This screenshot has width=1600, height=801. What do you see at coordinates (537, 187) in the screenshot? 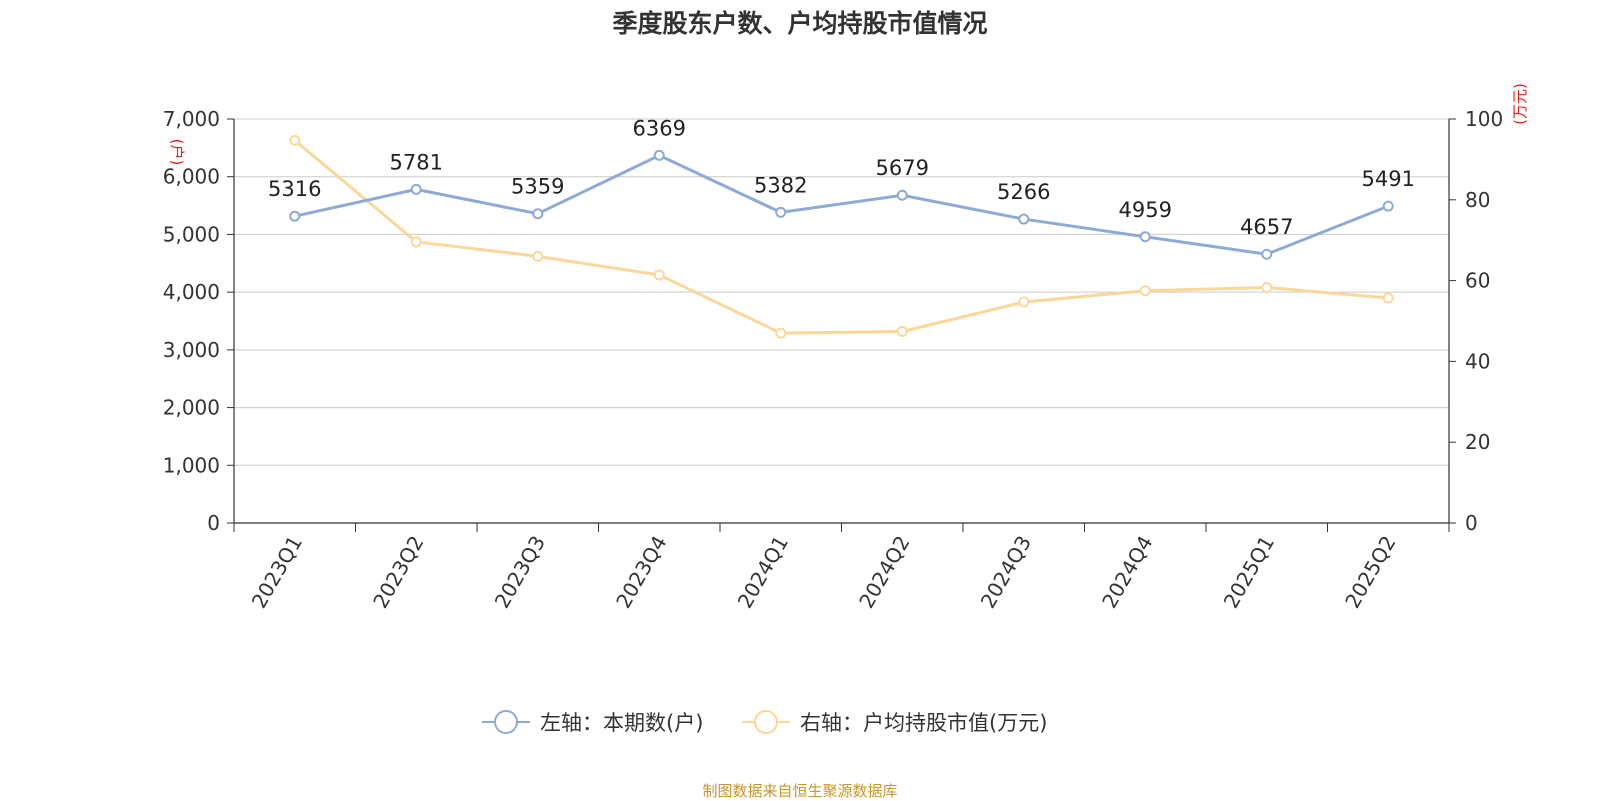
I see `data-label: 5359` at bounding box center [537, 187].